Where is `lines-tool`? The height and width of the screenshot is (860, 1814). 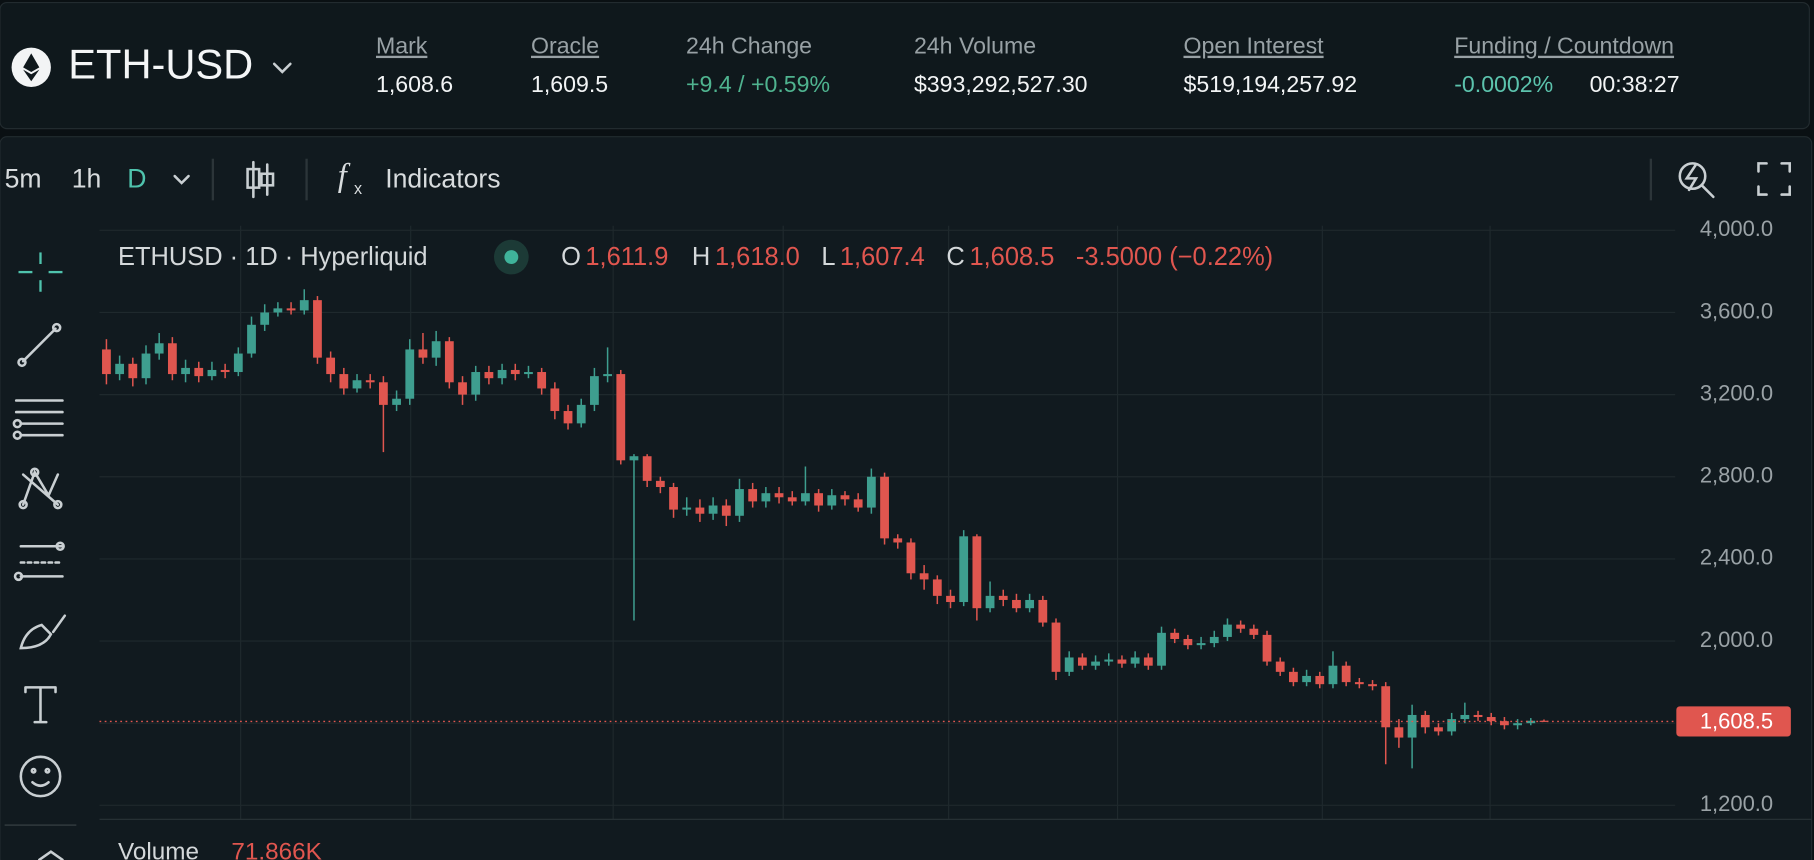
lines-tool is located at coordinates (38, 419).